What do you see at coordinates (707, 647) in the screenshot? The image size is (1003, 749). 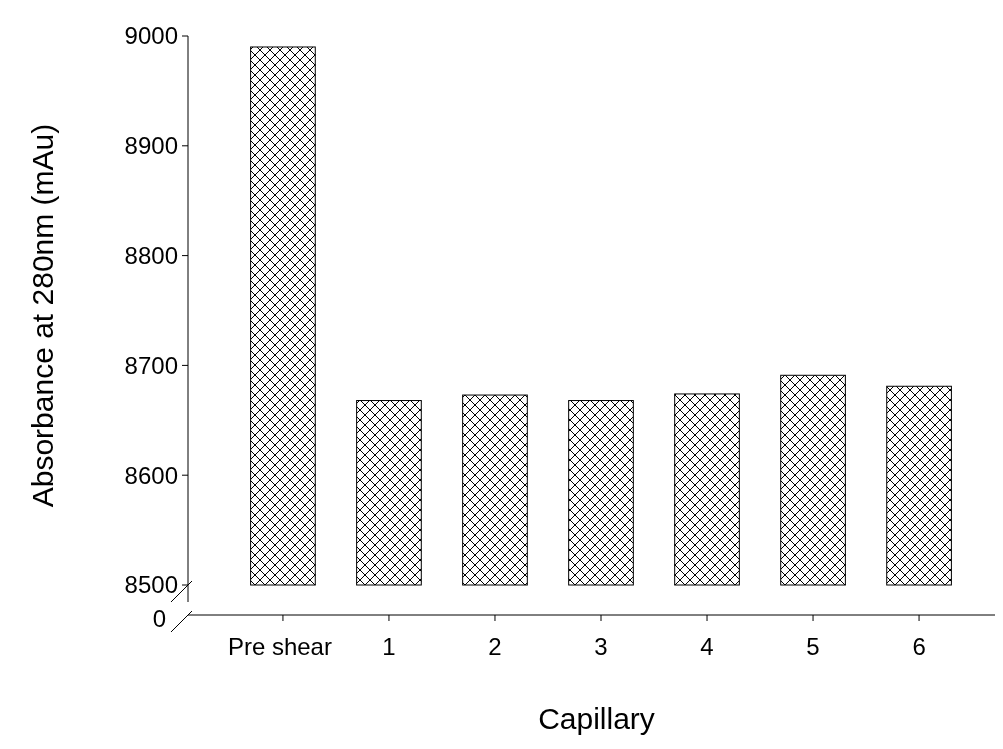 I see `x-tick-label: 4` at bounding box center [707, 647].